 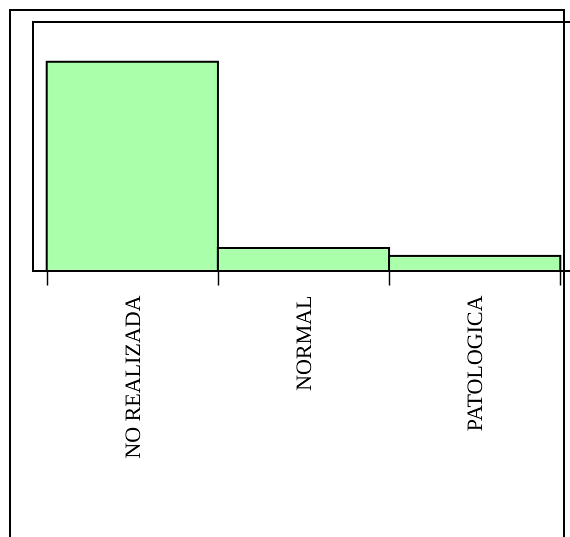 I want to click on x-tick-label: NORMAL, so click(x=303, y=343).